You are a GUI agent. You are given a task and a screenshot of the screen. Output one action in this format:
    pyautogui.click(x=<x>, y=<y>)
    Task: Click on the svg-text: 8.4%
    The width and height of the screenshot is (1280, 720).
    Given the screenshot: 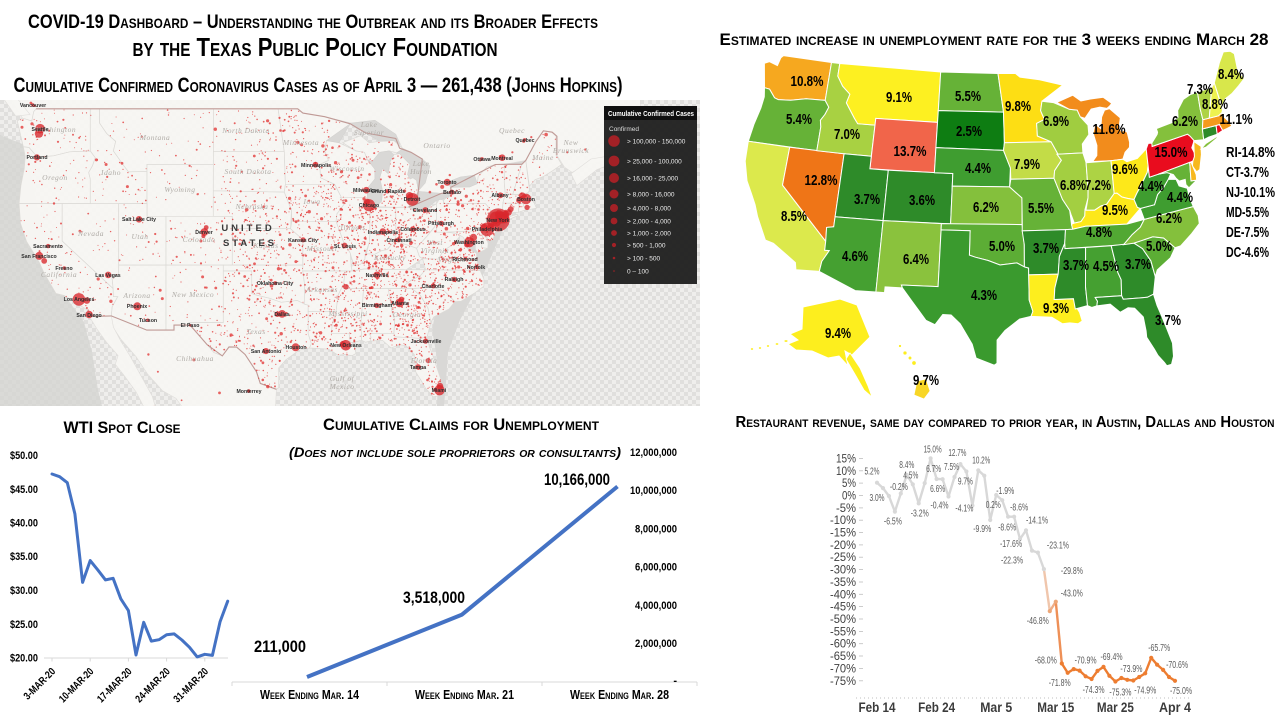 What is the action you would take?
    pyautogui.click(x=906, y=465)
    